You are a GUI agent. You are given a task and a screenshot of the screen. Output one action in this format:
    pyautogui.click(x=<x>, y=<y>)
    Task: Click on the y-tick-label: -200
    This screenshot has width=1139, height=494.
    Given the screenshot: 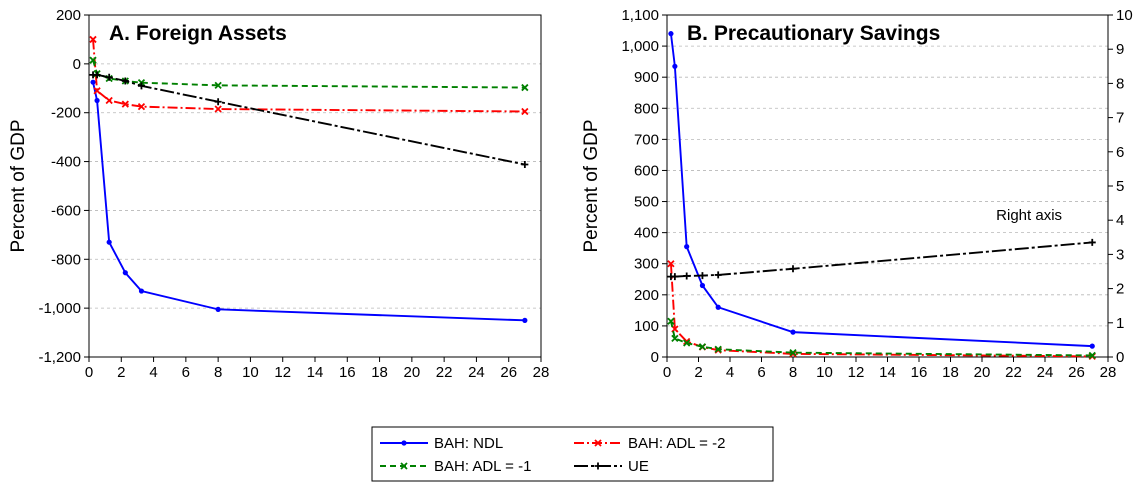 What is the action you would take?
    pyautogui.click(x=66, y=113)
    